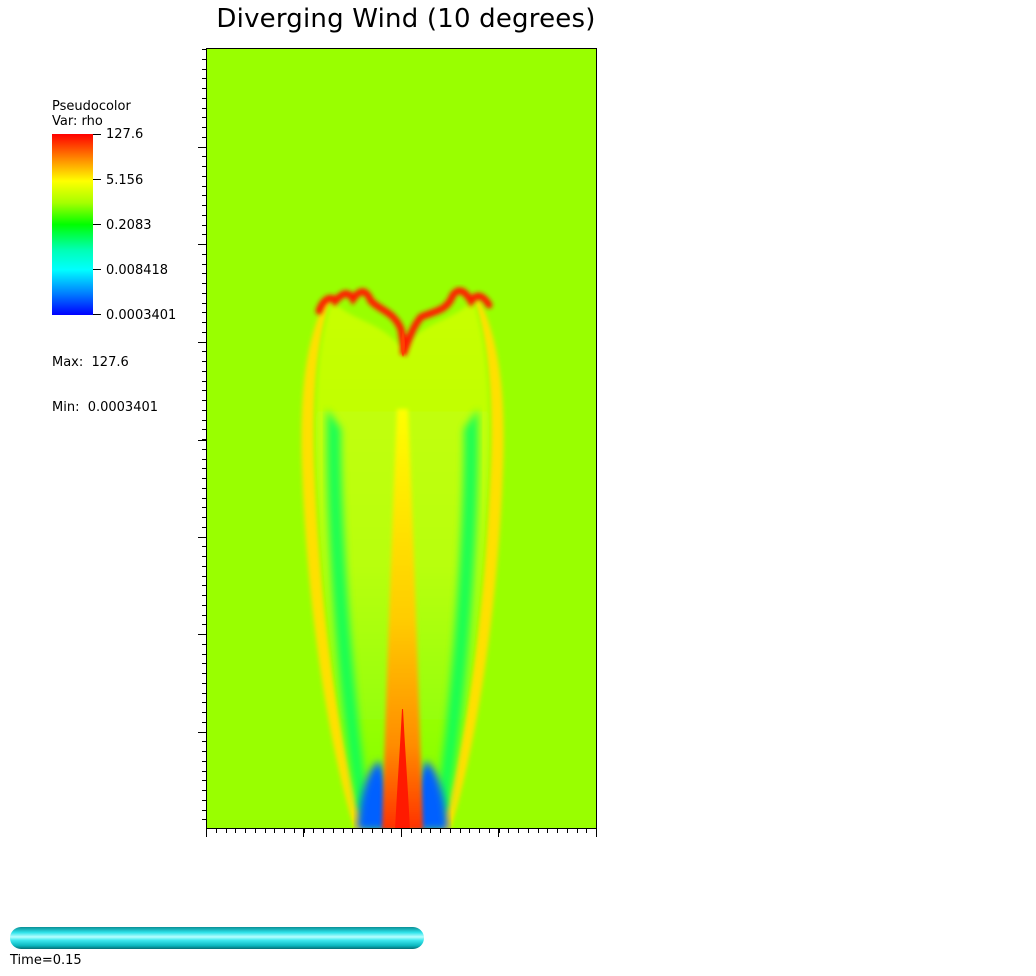  I want to click on legend-plot-type: Pseudocolor, so click(91, 106).